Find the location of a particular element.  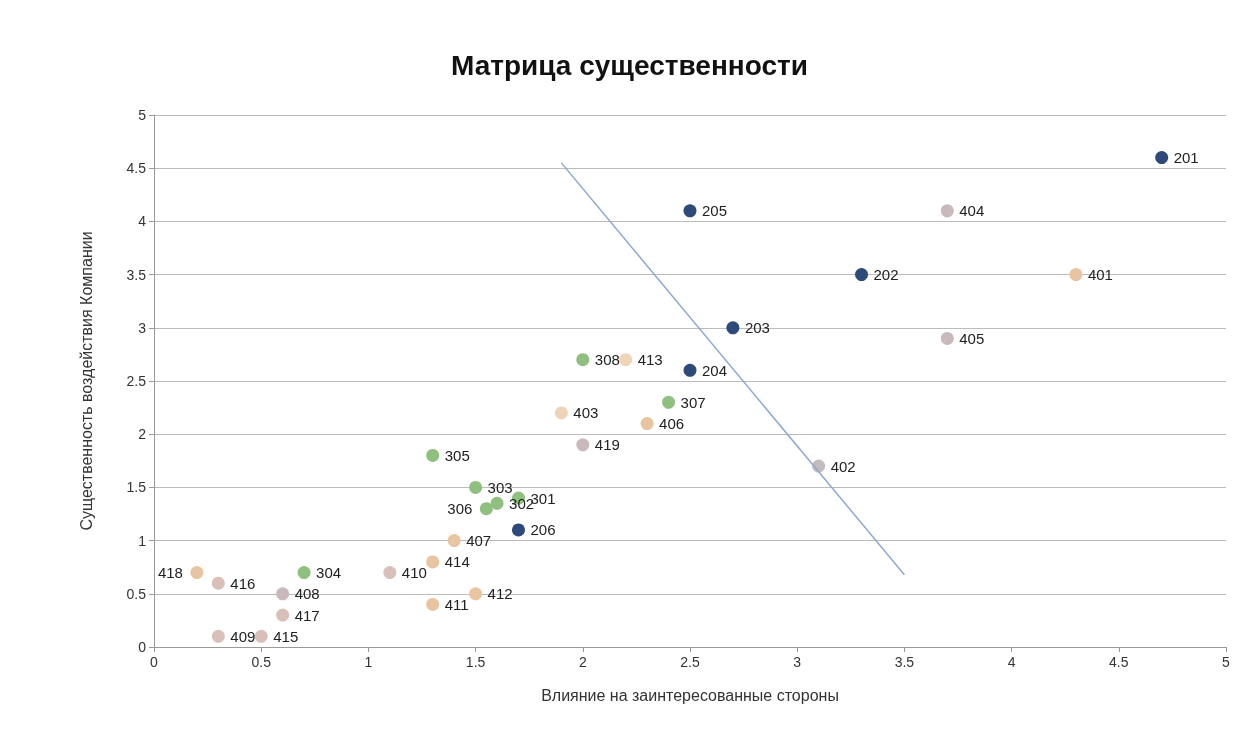

y-tick-label: 1.5 is located at coordinates (136, 487).